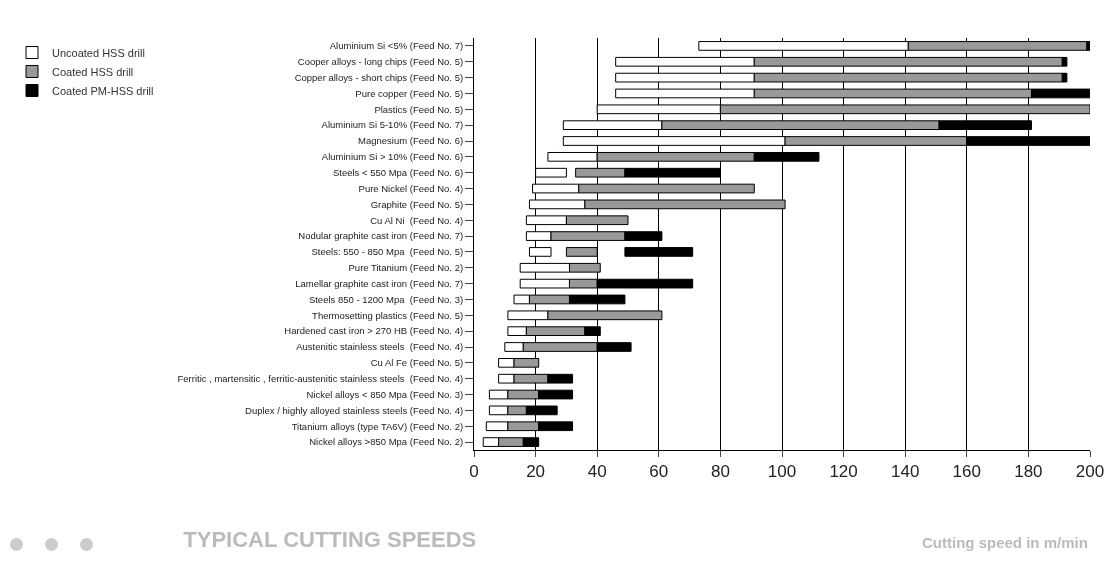 The width and height of the screenshot is (1111, 564). What do you see at coordinates (381, 236) in the screenshot?
I see `y-tick-label: Nodular graphite cast iron (Feed No. 7)` at bounding box center [381, 236].